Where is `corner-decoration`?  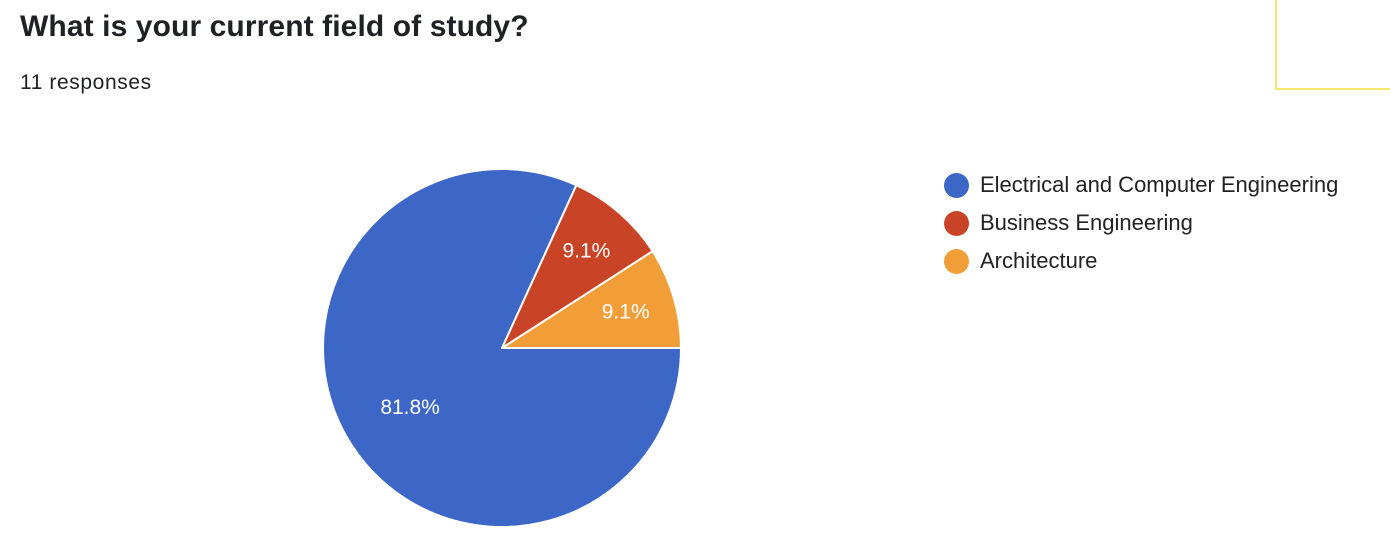 corner-decoration is located at coordinates (1332, 45).